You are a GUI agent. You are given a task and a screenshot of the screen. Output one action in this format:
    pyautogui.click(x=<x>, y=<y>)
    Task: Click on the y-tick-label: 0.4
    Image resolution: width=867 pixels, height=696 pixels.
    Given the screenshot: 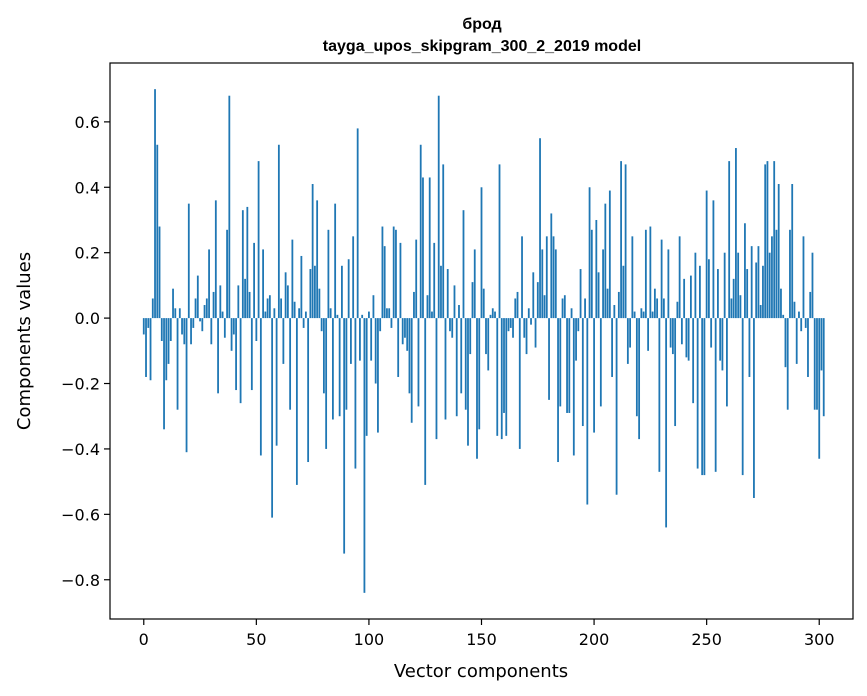 What is the action you would take?
    pyautogui.click(x=87, y=187)
    